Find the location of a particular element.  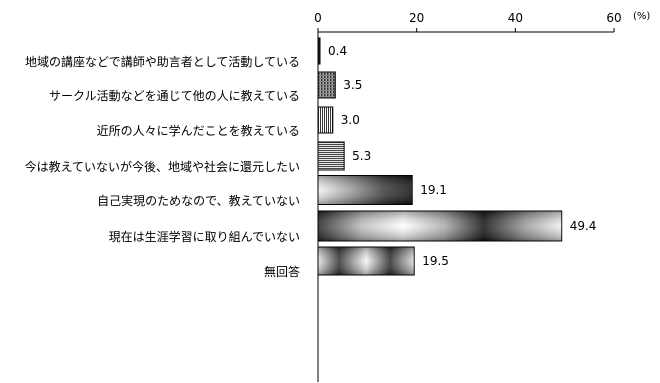

bar-value-label: 5.3 is located at coordinates (361, 156).